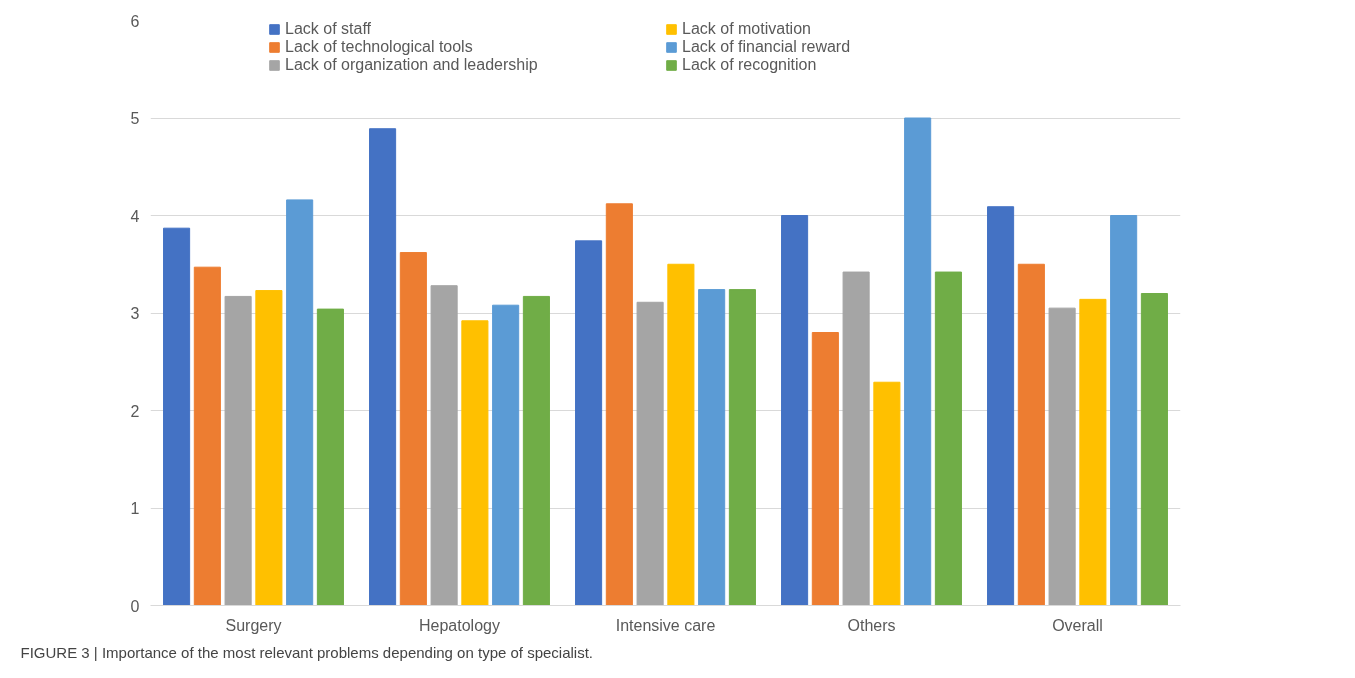 This screenshot has width=1355, height=678. I want to click on y-tick-label: 1, so click(135, 508).